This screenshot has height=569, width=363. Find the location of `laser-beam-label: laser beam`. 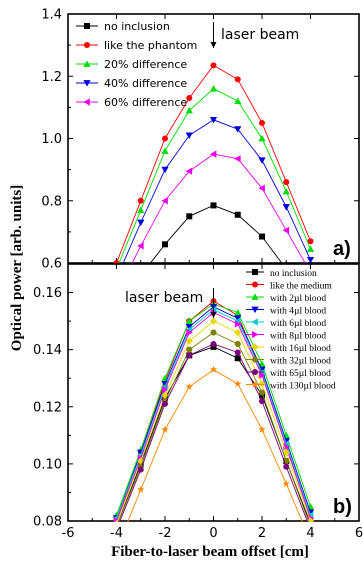

laser-beam-label: laser beam is located at coordinates (164, 298).